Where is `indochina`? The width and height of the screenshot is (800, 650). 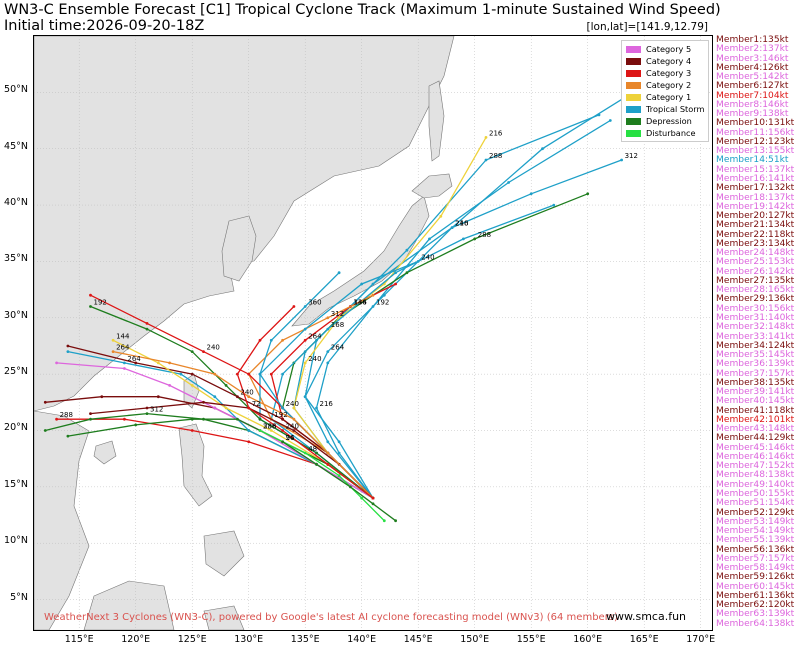 indochina is located at coordinates (62, 520).